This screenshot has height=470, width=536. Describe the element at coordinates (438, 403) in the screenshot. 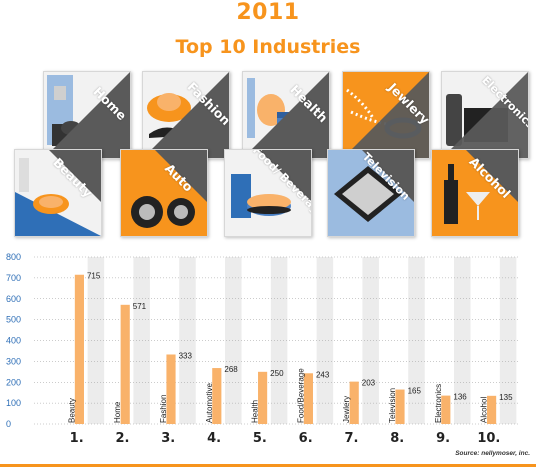

I see `category-label: Electronics` at that location.